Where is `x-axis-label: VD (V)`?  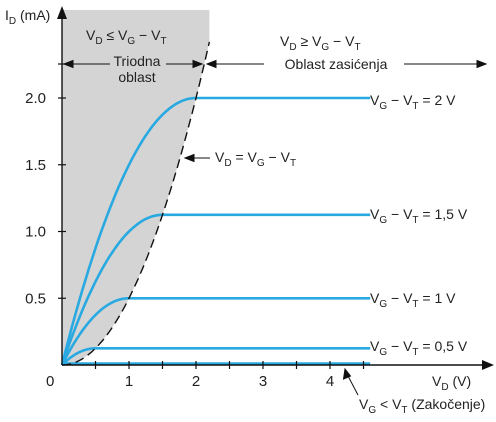 x-axis-label: VD (V) is located at coordinates (451, 383).